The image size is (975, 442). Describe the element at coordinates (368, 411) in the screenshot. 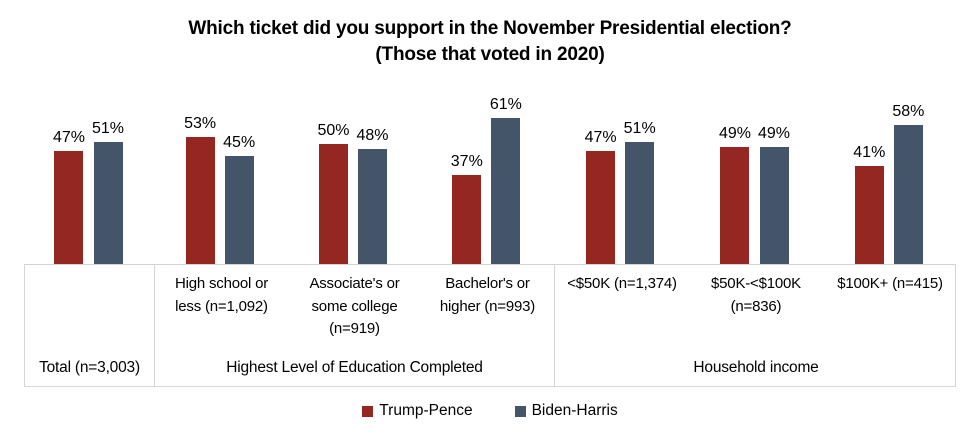

I see `trump-pence-swatch-icon` at that location.